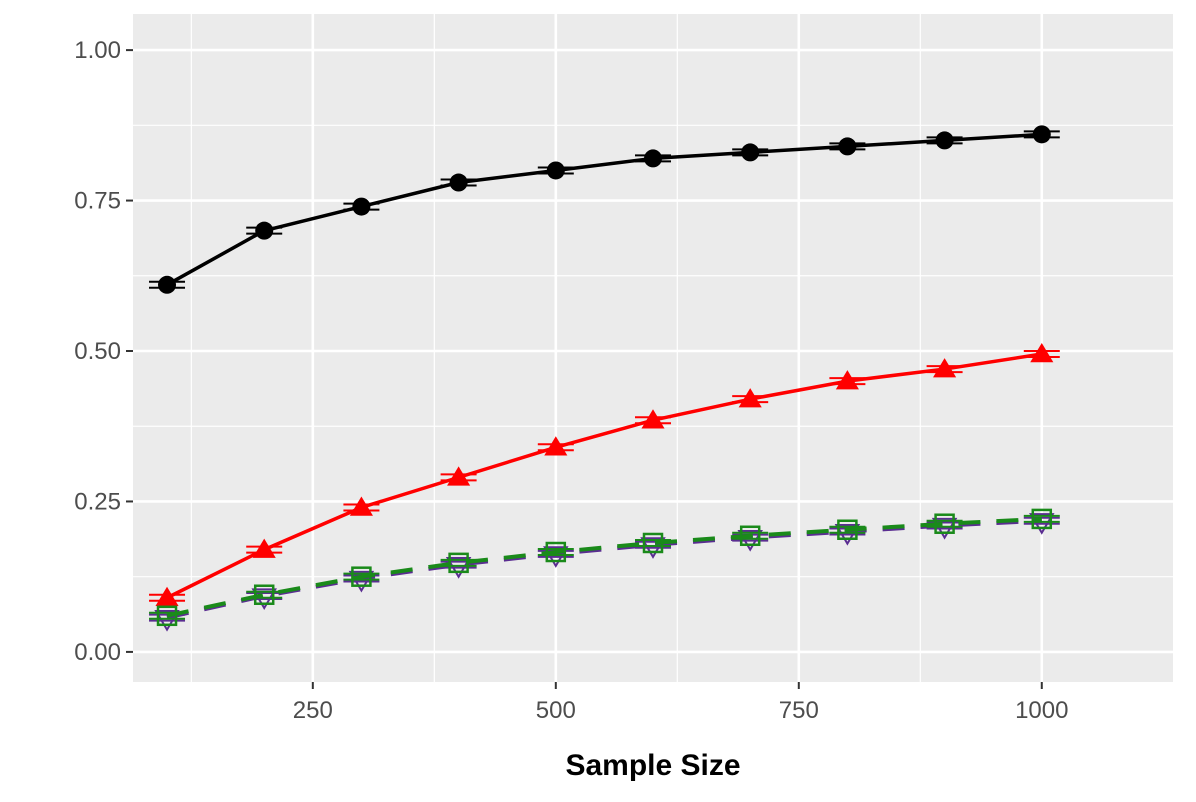  Describe the element at coordinates (680, 703) in the screenshot. I see `x-axis: 250 500 750 1000` at that location.